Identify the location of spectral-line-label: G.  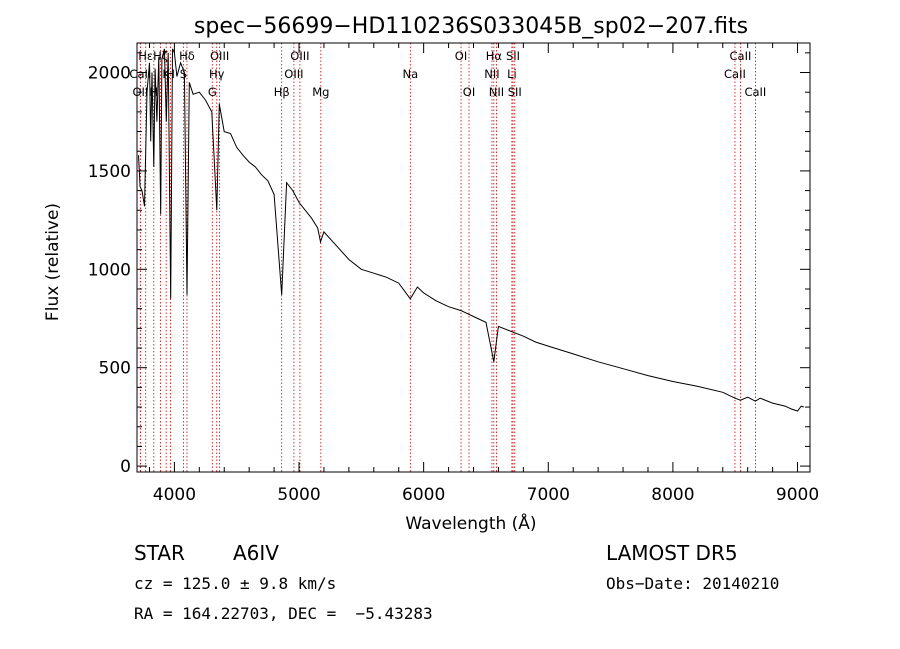
(212, 92).